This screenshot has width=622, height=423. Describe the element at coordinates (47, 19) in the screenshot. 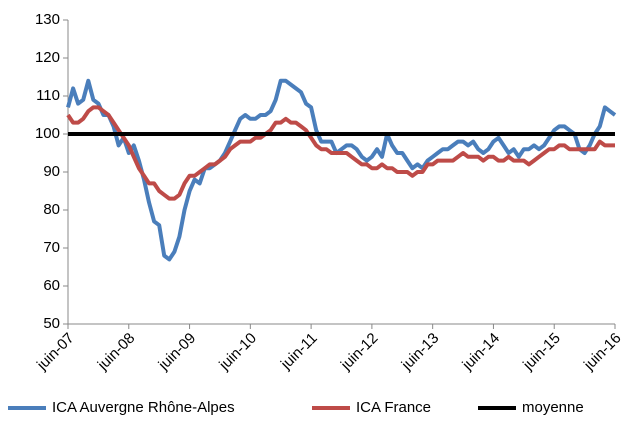

I see `y-tick-label: 130` at that location.